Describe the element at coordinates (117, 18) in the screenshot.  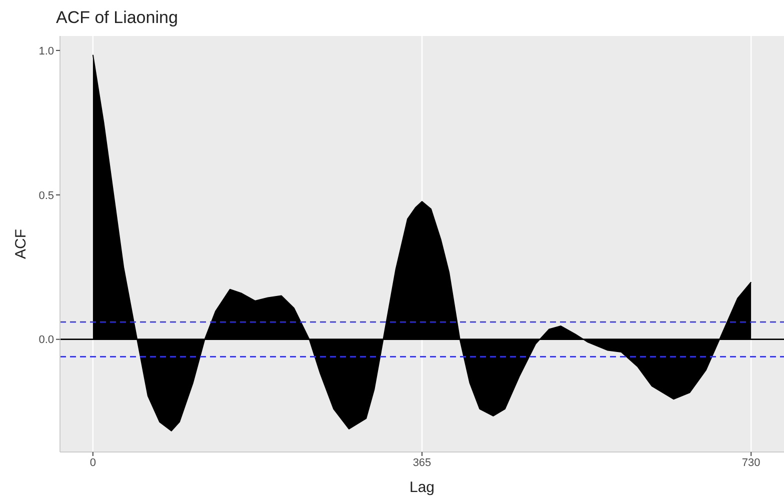
I see `chart-title: ACF of Liaoning` at that location.